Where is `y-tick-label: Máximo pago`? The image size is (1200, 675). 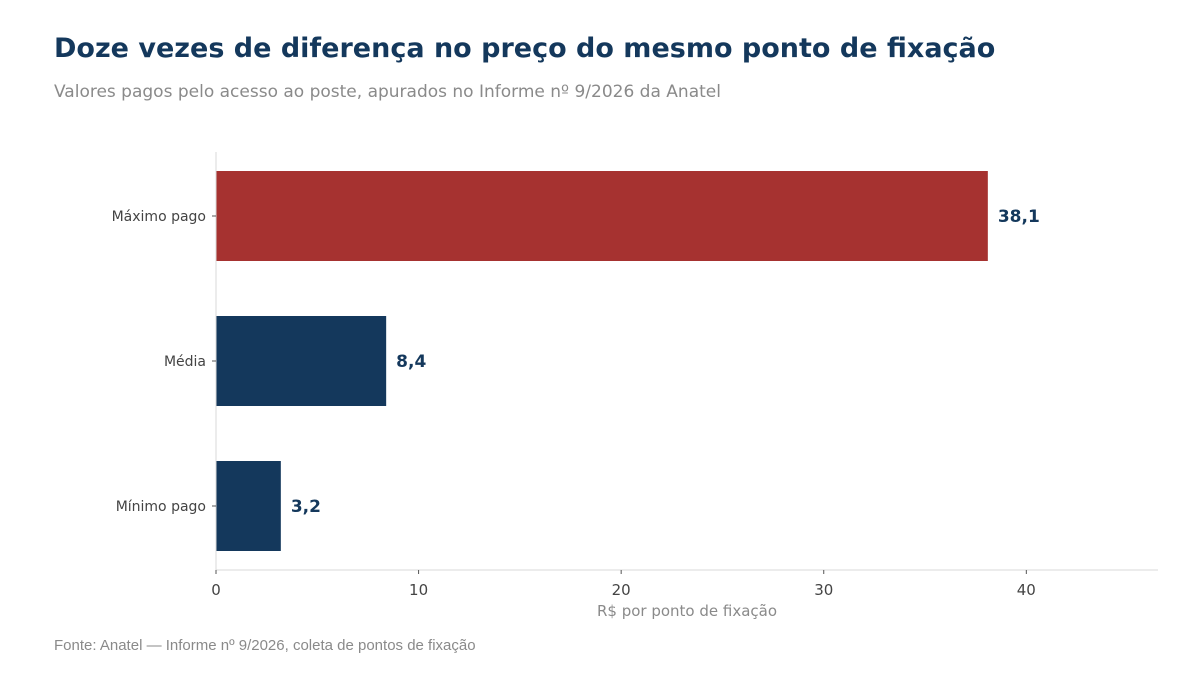
y-tick-label: Máximo pago is located at coordinates (159, 217).